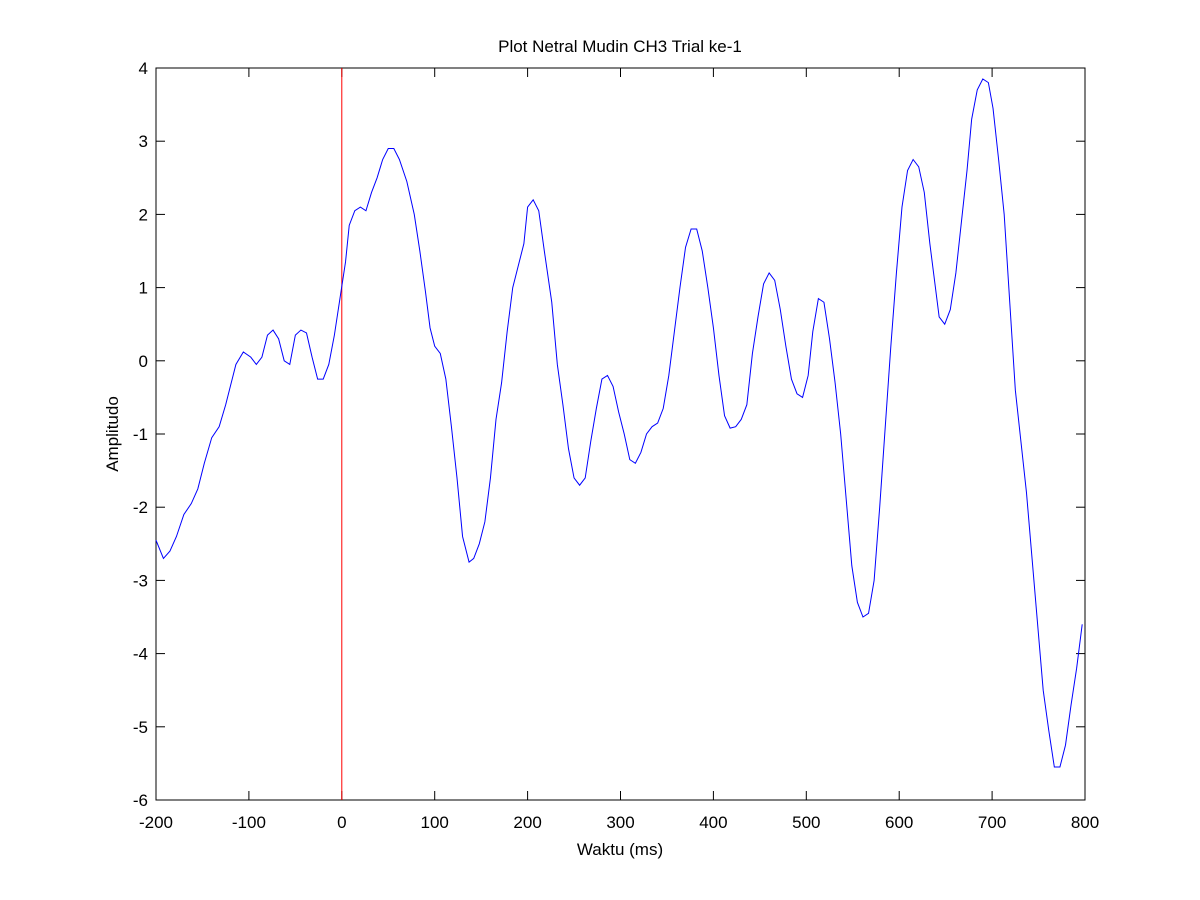  I want to click on y-tick-label: -1, so click(140, 434).